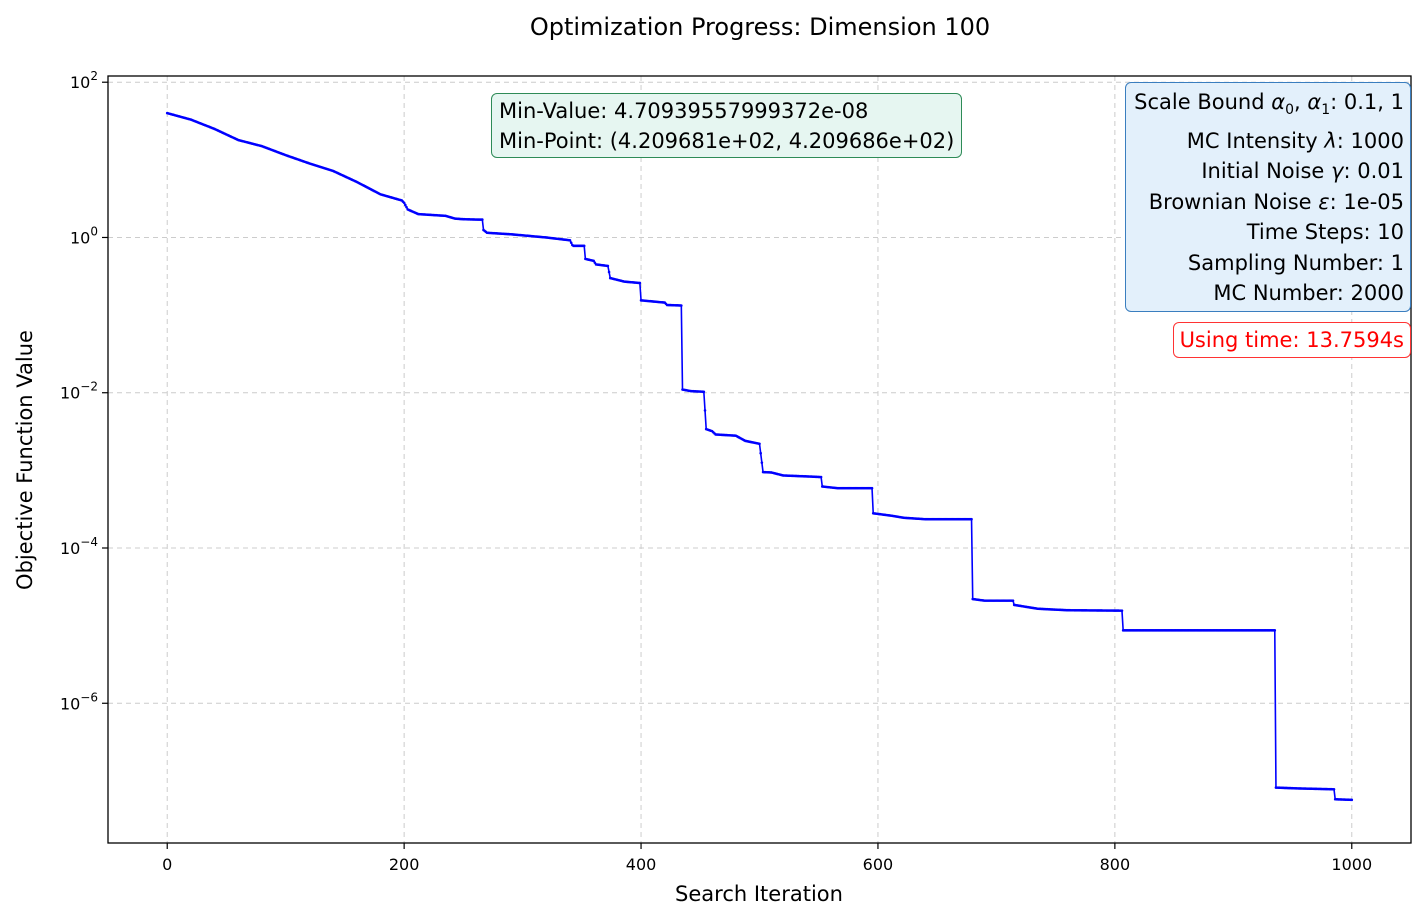  What do you see at coordinates (1115, 864) in the screenshot?
I see `x-tick-label: 800` at bounding box center [1115, 864].